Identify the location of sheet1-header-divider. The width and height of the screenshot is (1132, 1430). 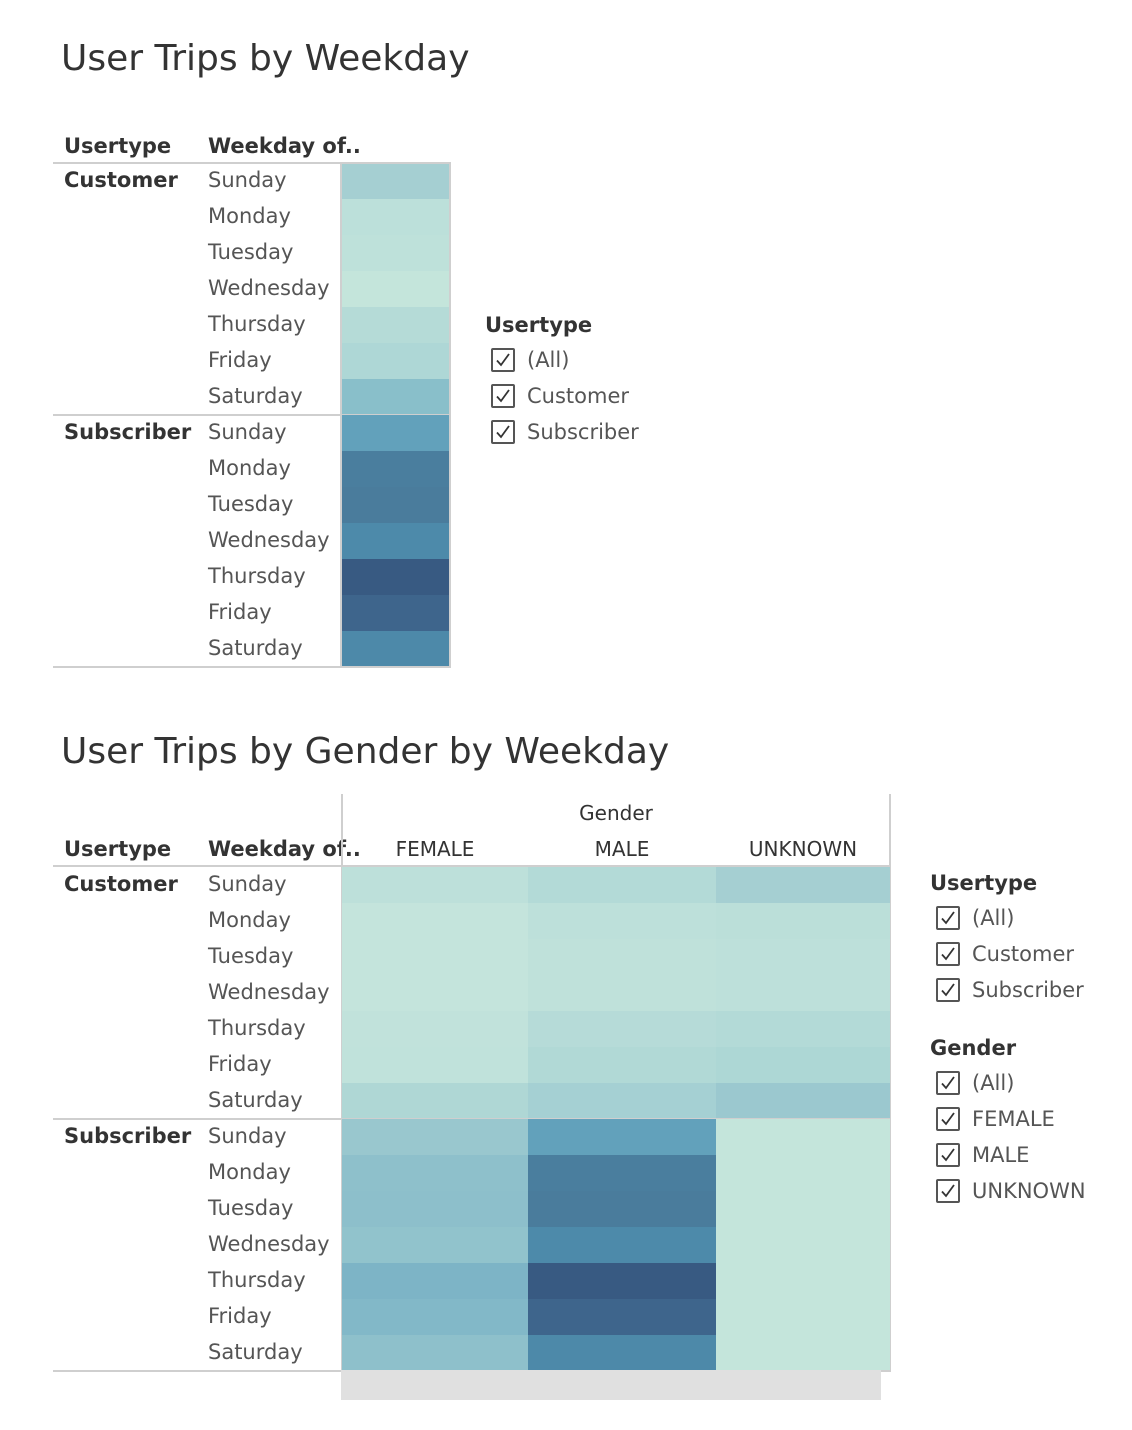
(197, 163).